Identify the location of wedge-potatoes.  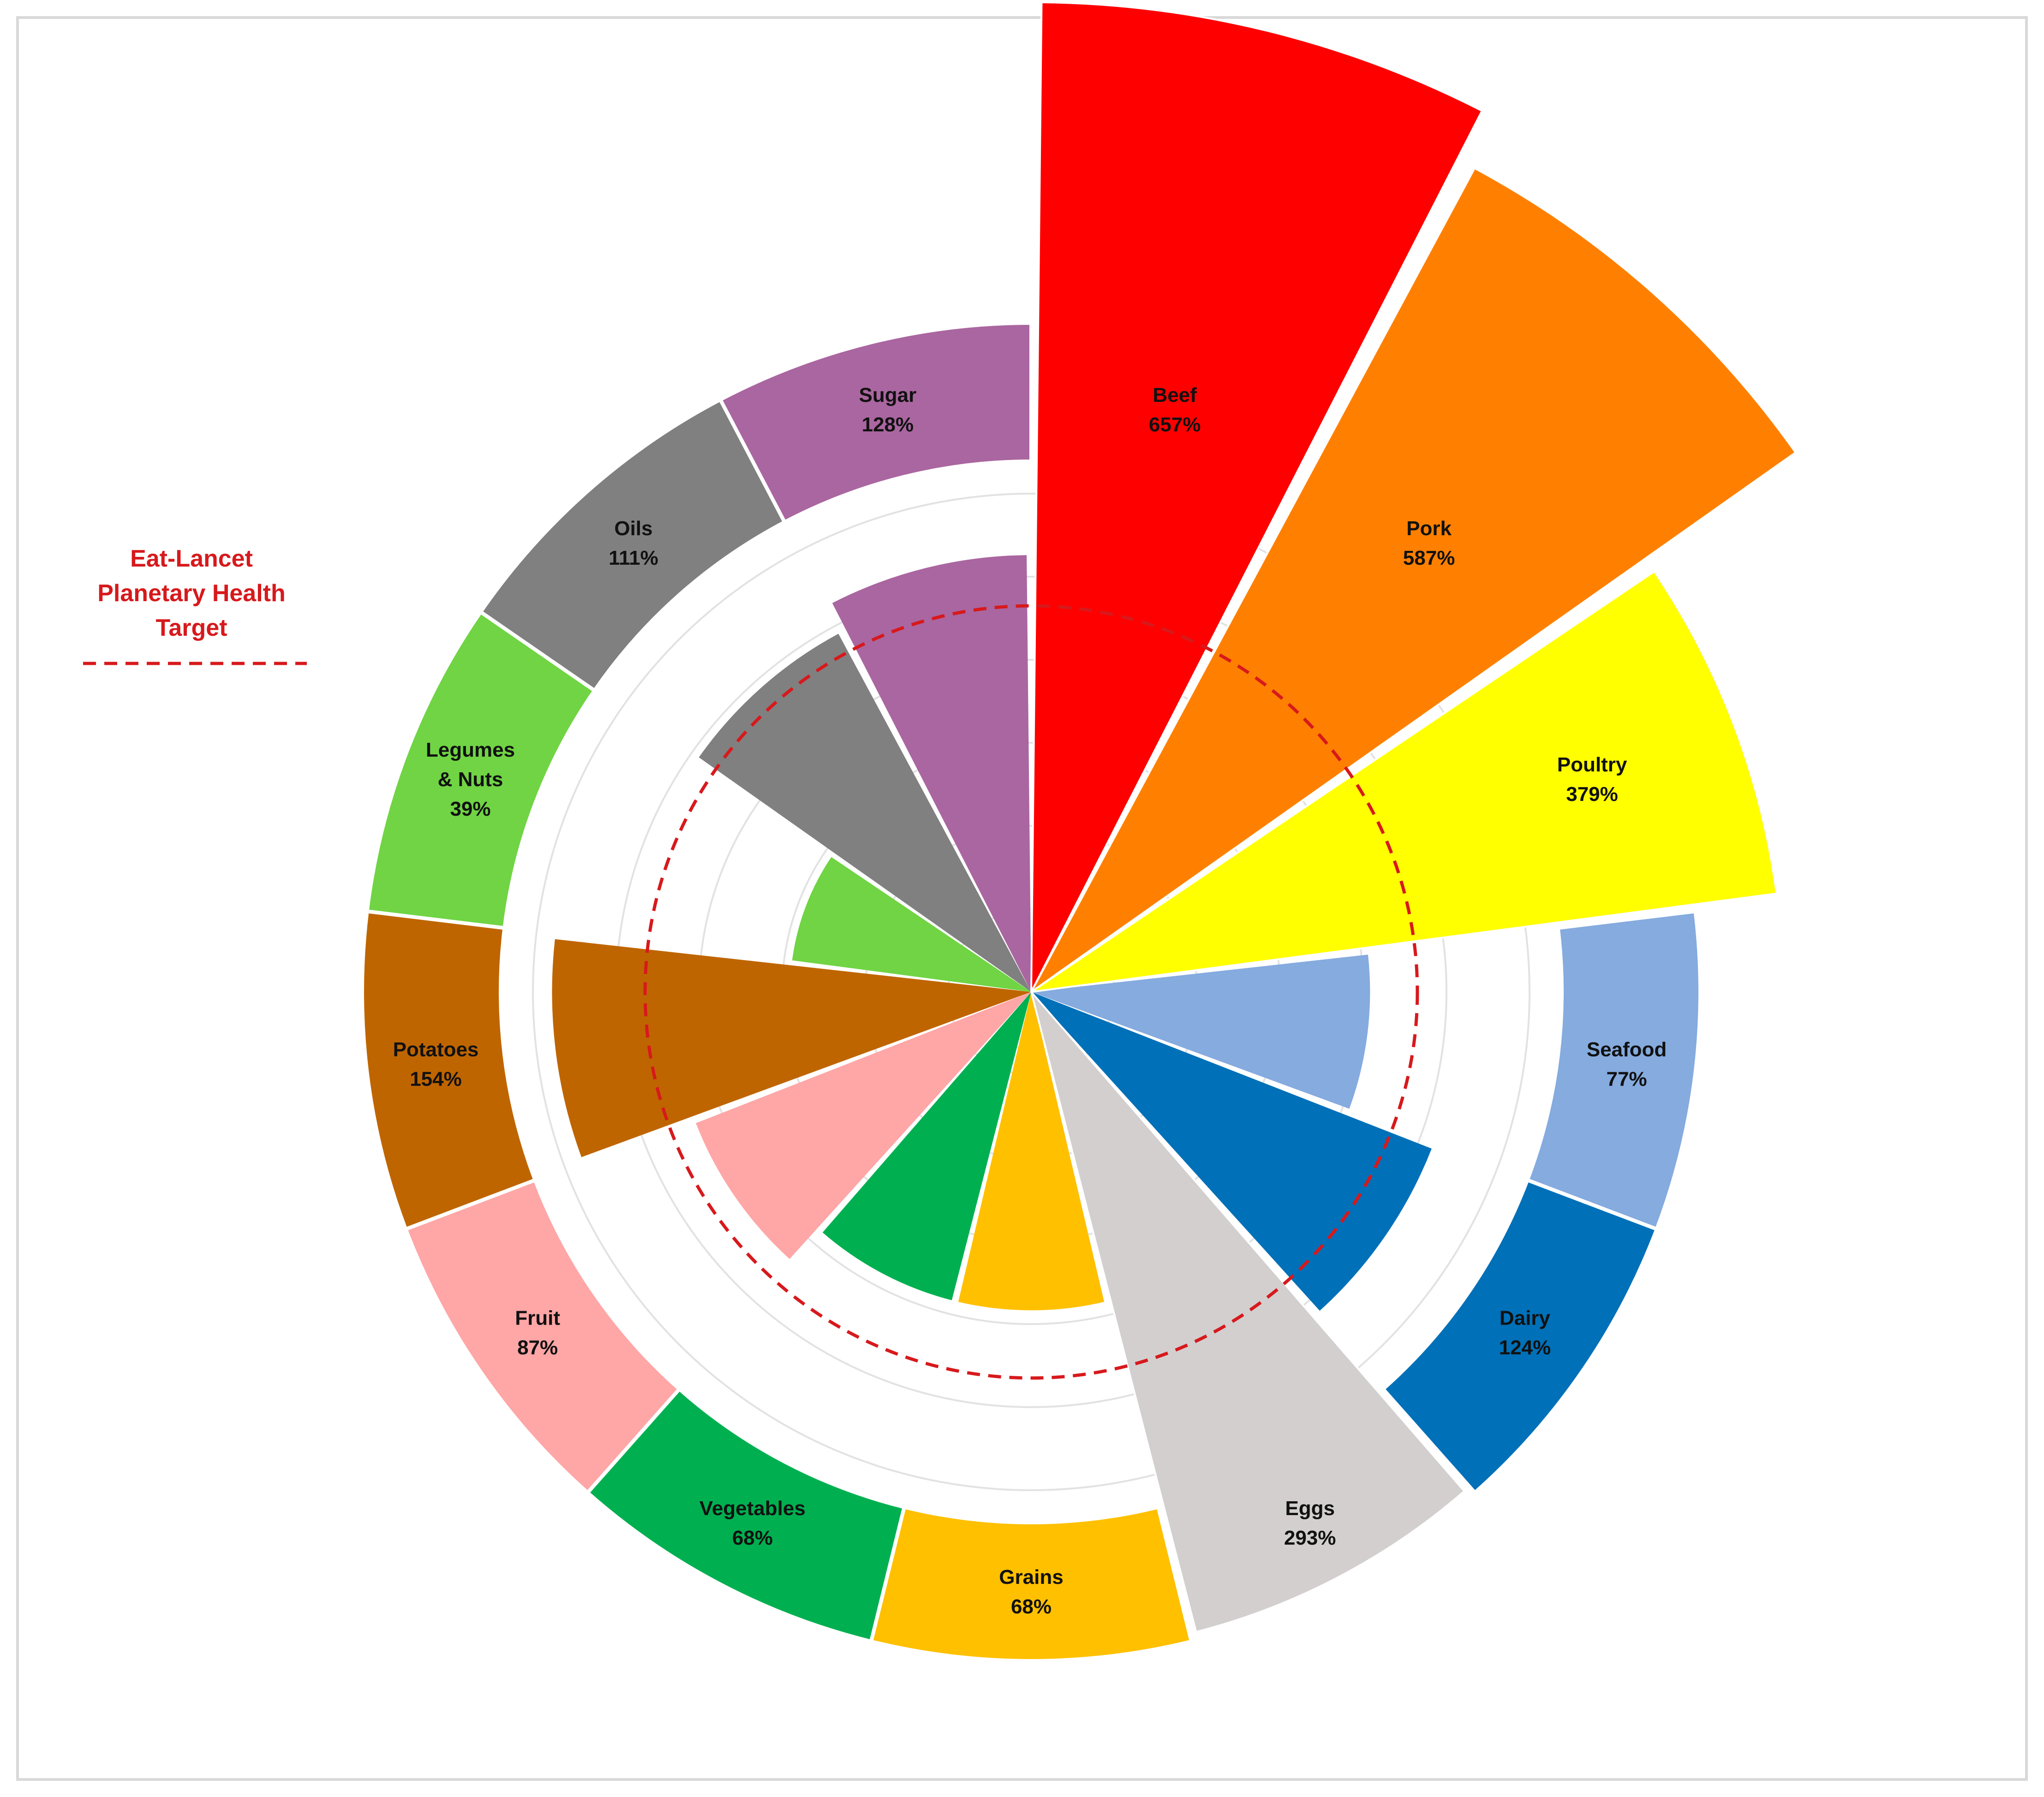
(791, 1048).